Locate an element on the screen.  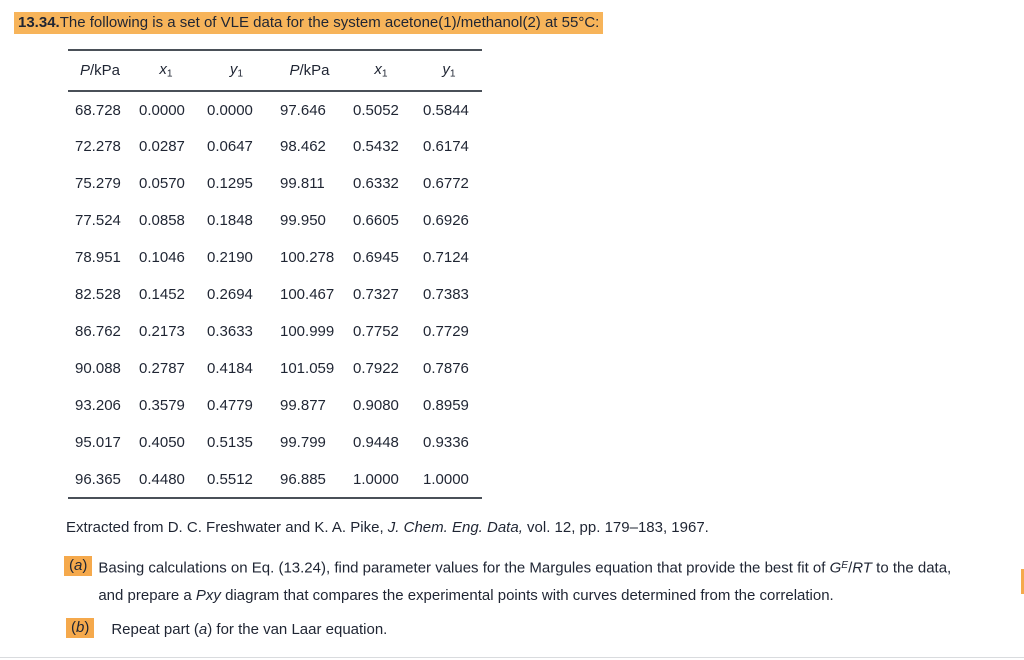
table-cell: 0.5052 is located at coordinates (376, 110).